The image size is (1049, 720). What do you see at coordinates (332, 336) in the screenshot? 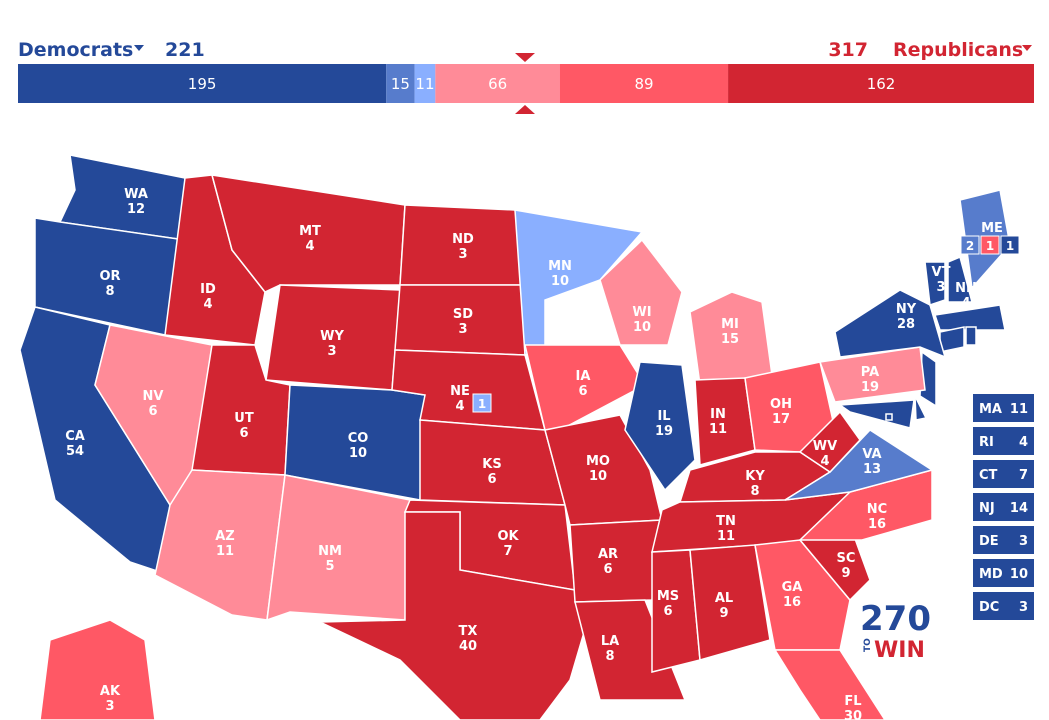
I see `state-abbr: WY` at bounding box center [332, 336].